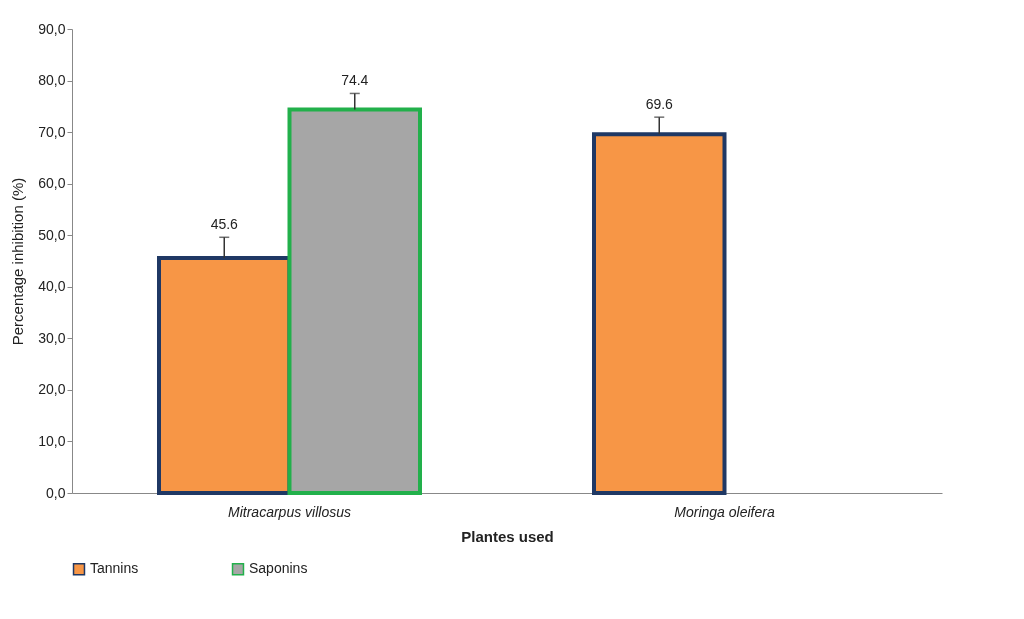 Image resolution: width=1024 pixels, height=619 pixels. What do you see at coordinates (289, 511) in the screenshot?
I see `x-tick-label: Mitracarpus villosus` at bounding box center [289, 511].